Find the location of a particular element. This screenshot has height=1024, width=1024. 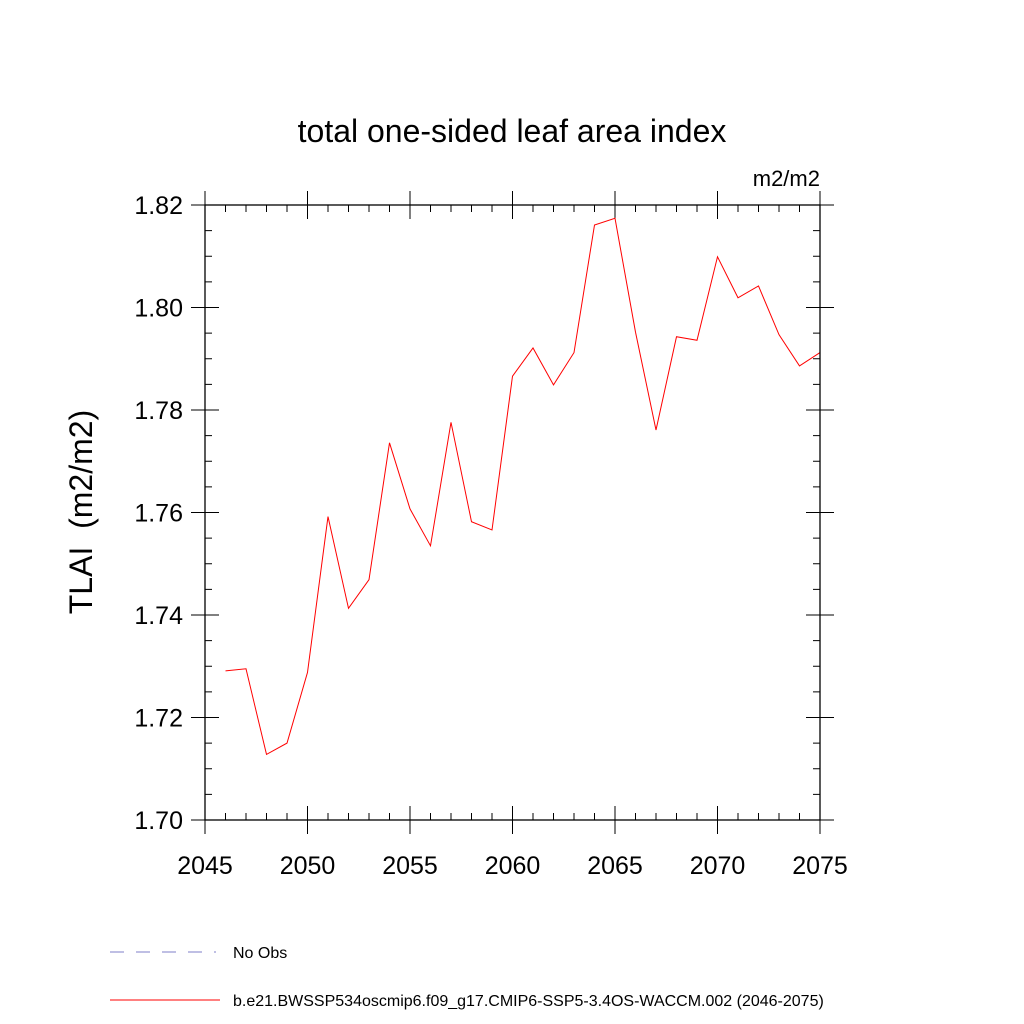

chart-title: total one-sided leaf area index is located at coordinates (512, 131).